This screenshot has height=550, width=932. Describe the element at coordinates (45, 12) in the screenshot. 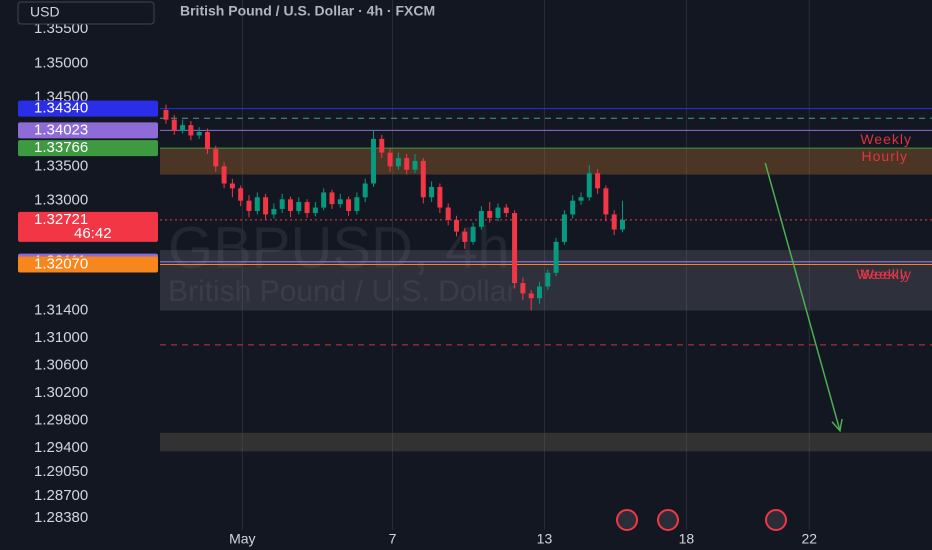

I see `currency: USD` at that location.